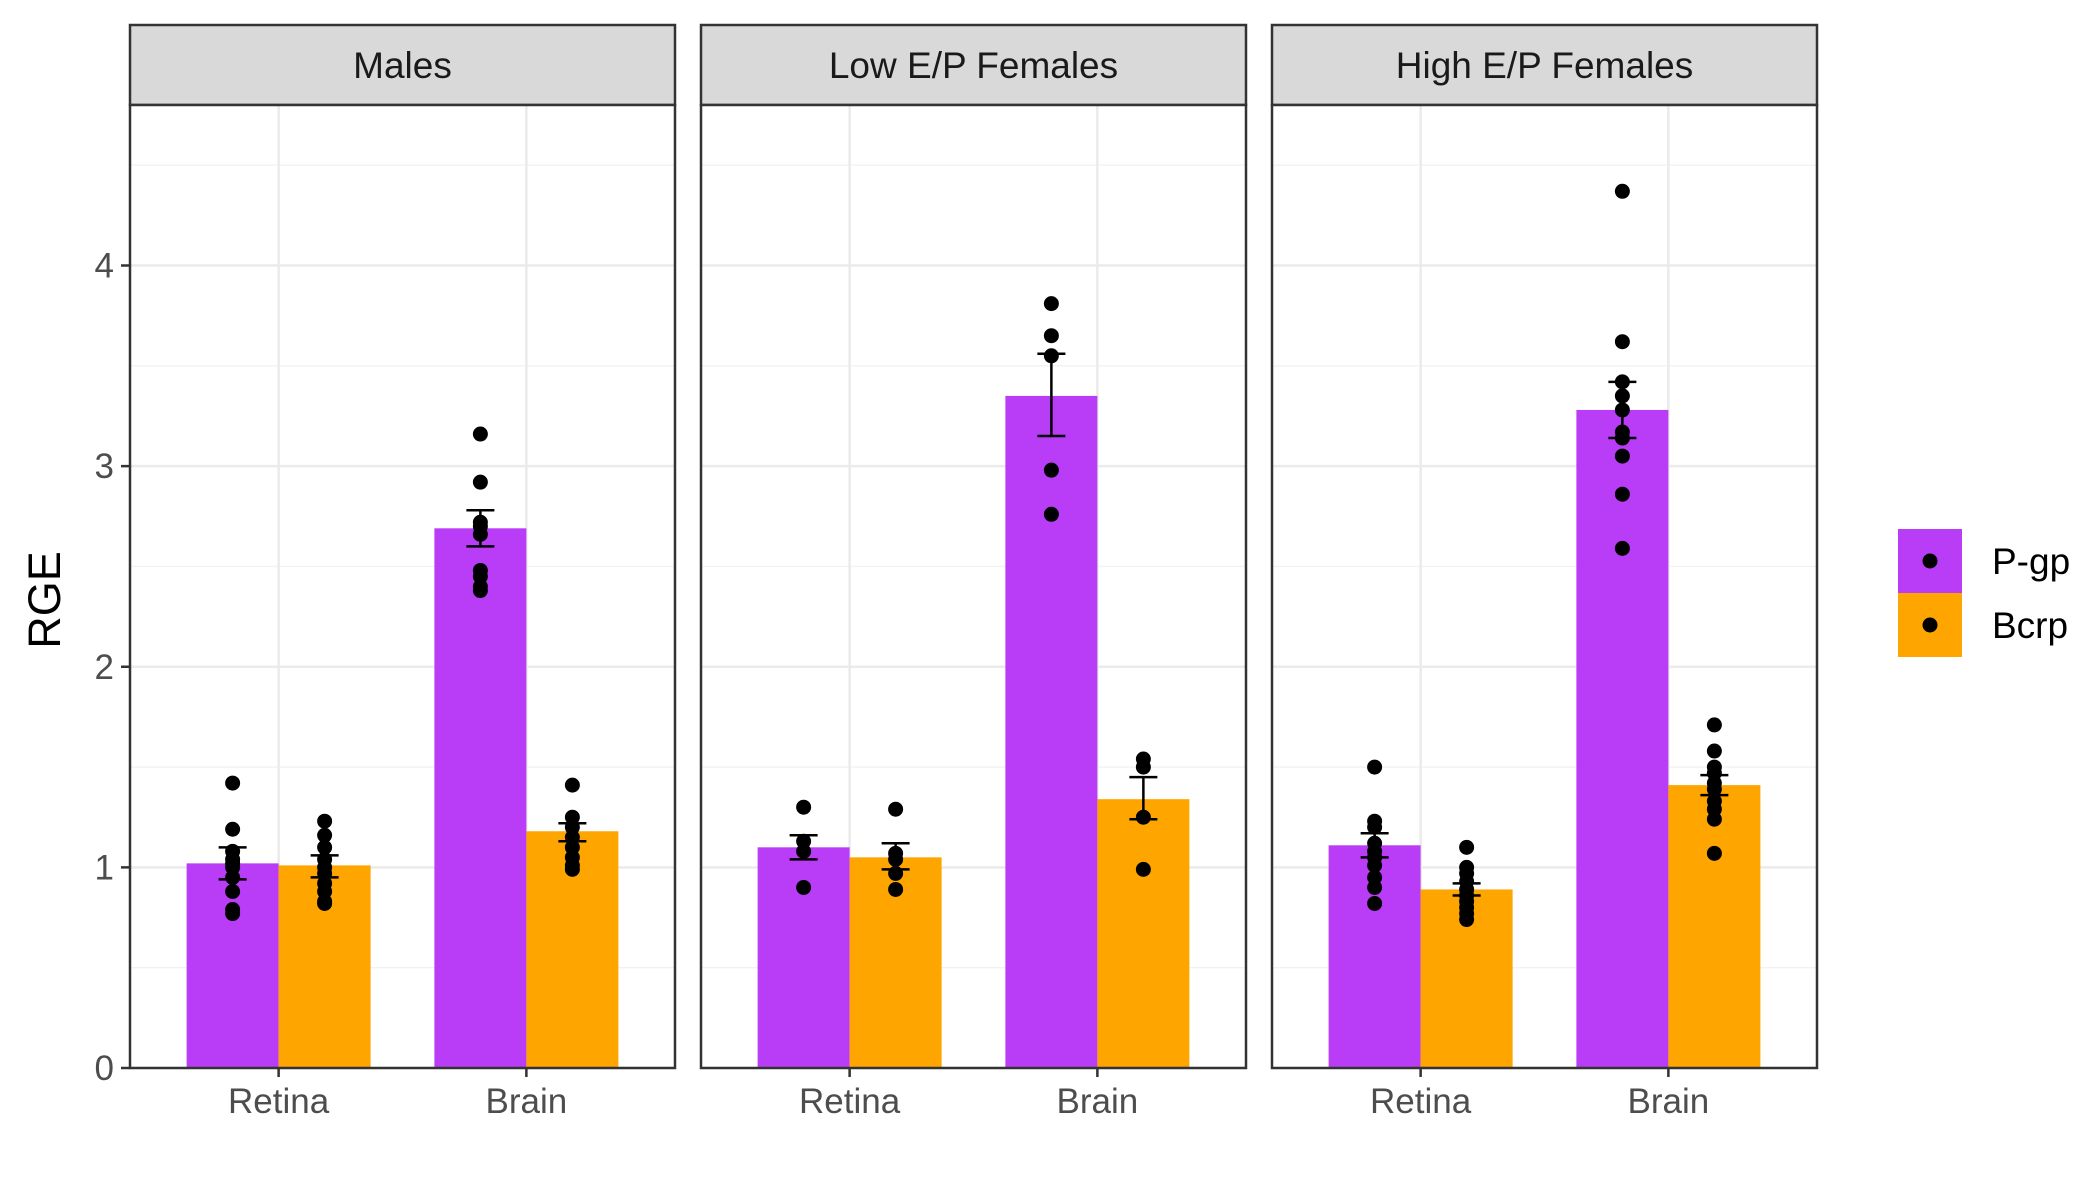  I want to click on y-axis: 0 1 2 3 4, so click(112, 667).